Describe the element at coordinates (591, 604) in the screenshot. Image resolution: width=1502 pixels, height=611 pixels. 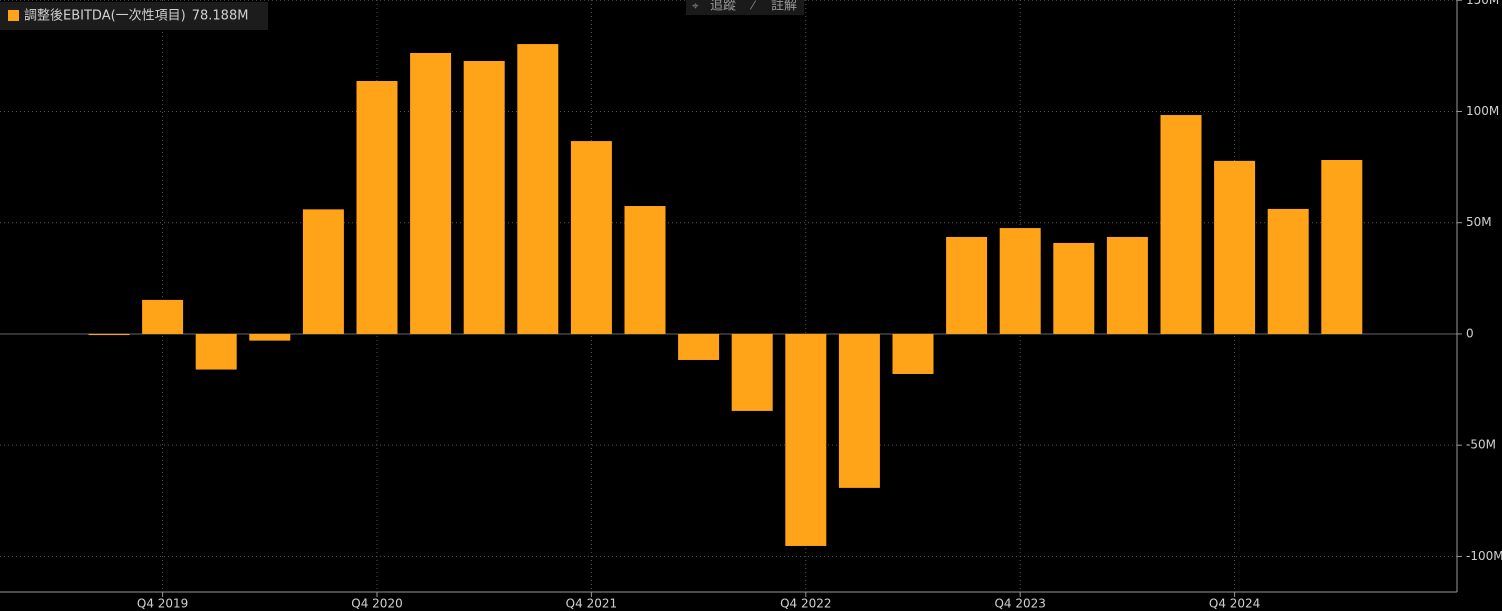
I see `x-tick-label: Q4 2021` at that location.